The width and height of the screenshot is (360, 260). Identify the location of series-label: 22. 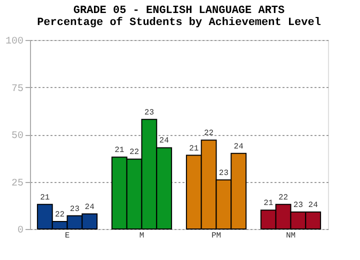
(59, 215).